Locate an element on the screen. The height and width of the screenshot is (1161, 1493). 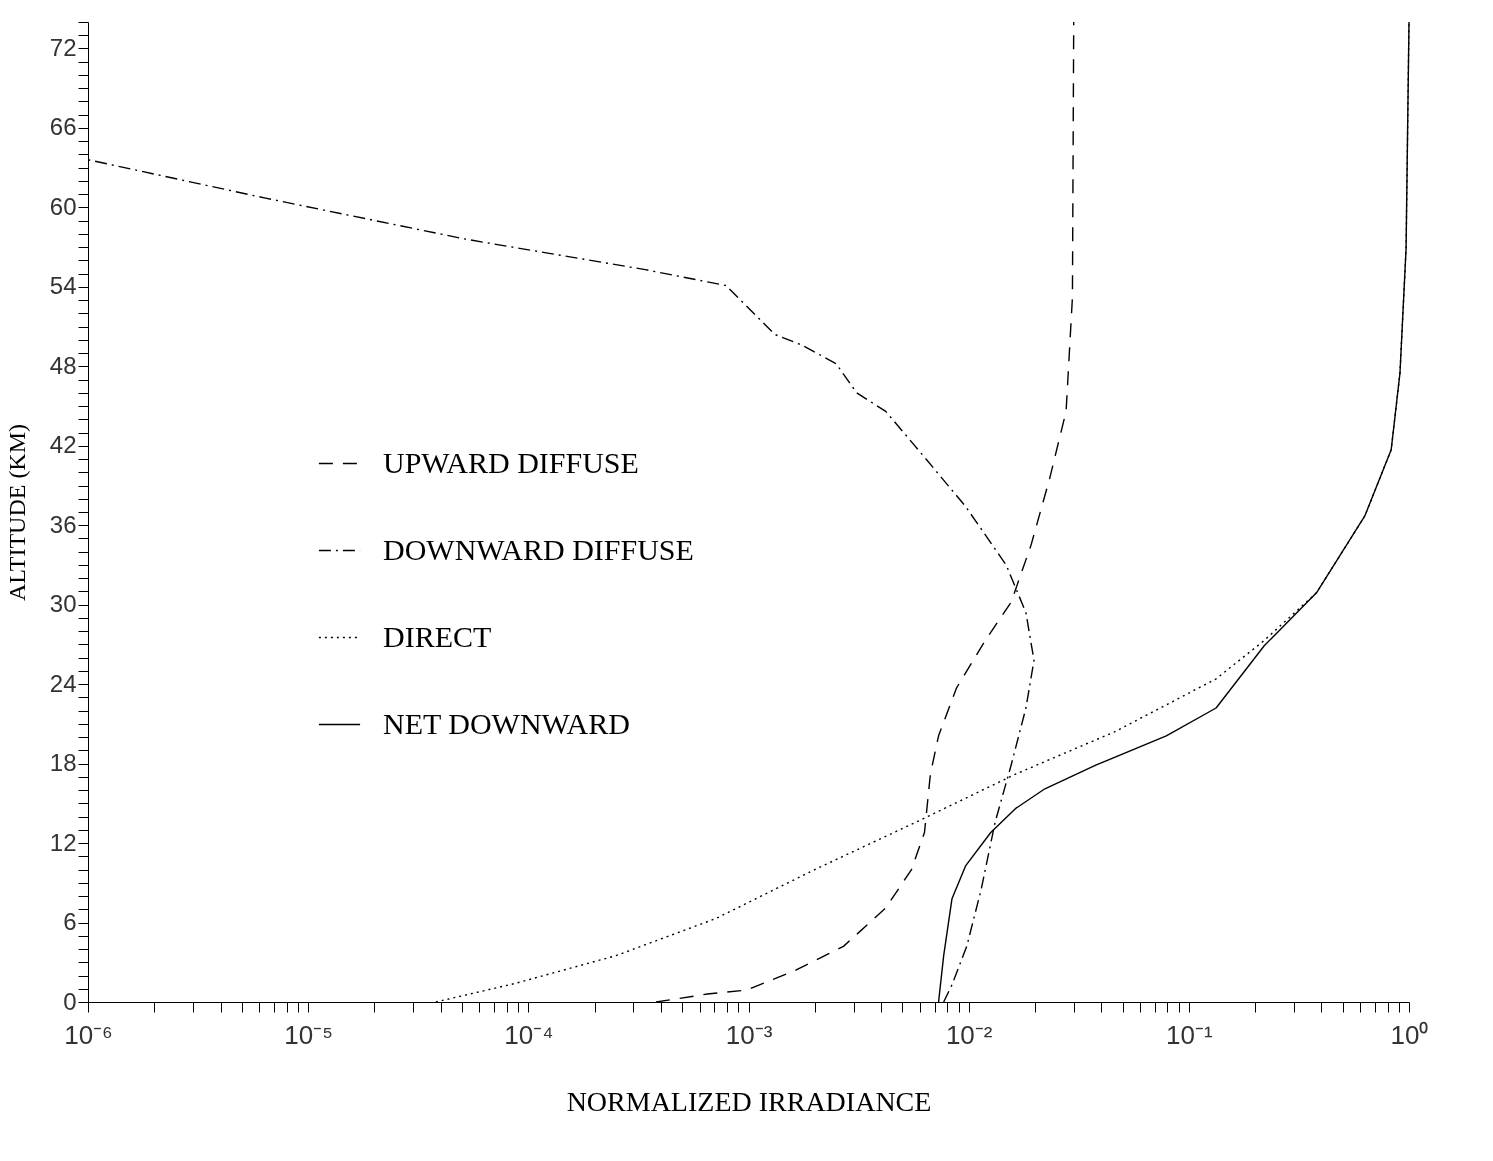
y-tick-label: 12 is located at coordinates (63, 842).